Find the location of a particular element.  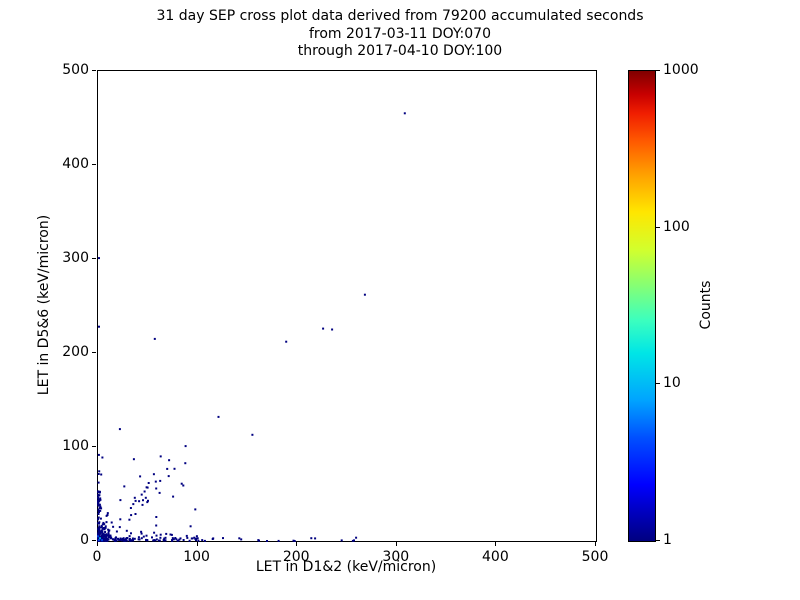

y-tick-label: 0 is located at coordinates (84, 540).